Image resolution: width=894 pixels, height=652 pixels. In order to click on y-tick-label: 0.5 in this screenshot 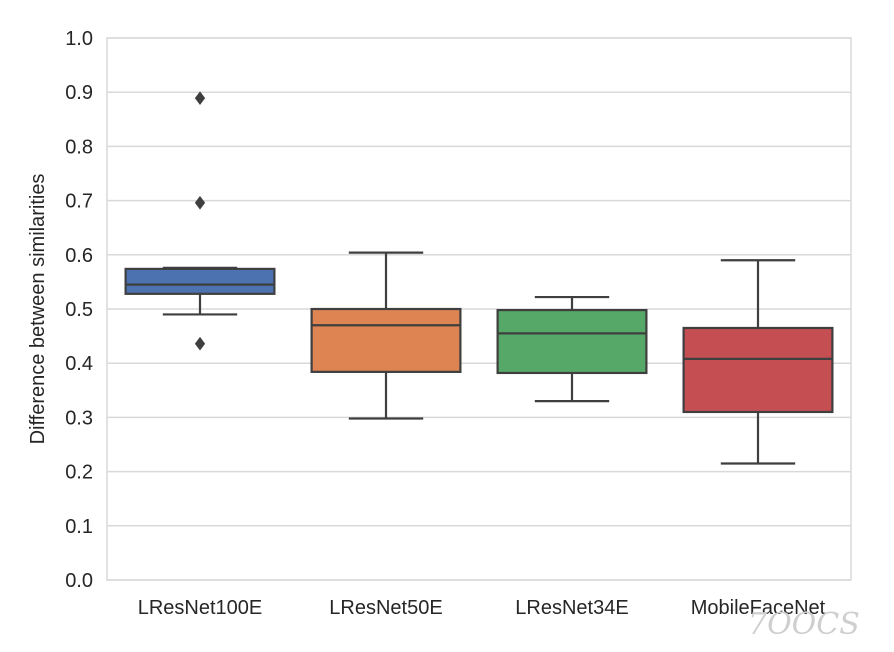, I will do `click(79, 310)`.